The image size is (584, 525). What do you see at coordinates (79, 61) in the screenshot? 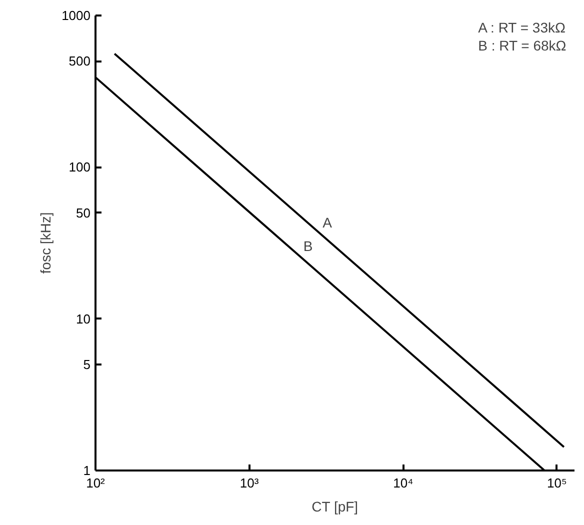
I see `y-tick-label: 500` at bounding box center [79, 61].